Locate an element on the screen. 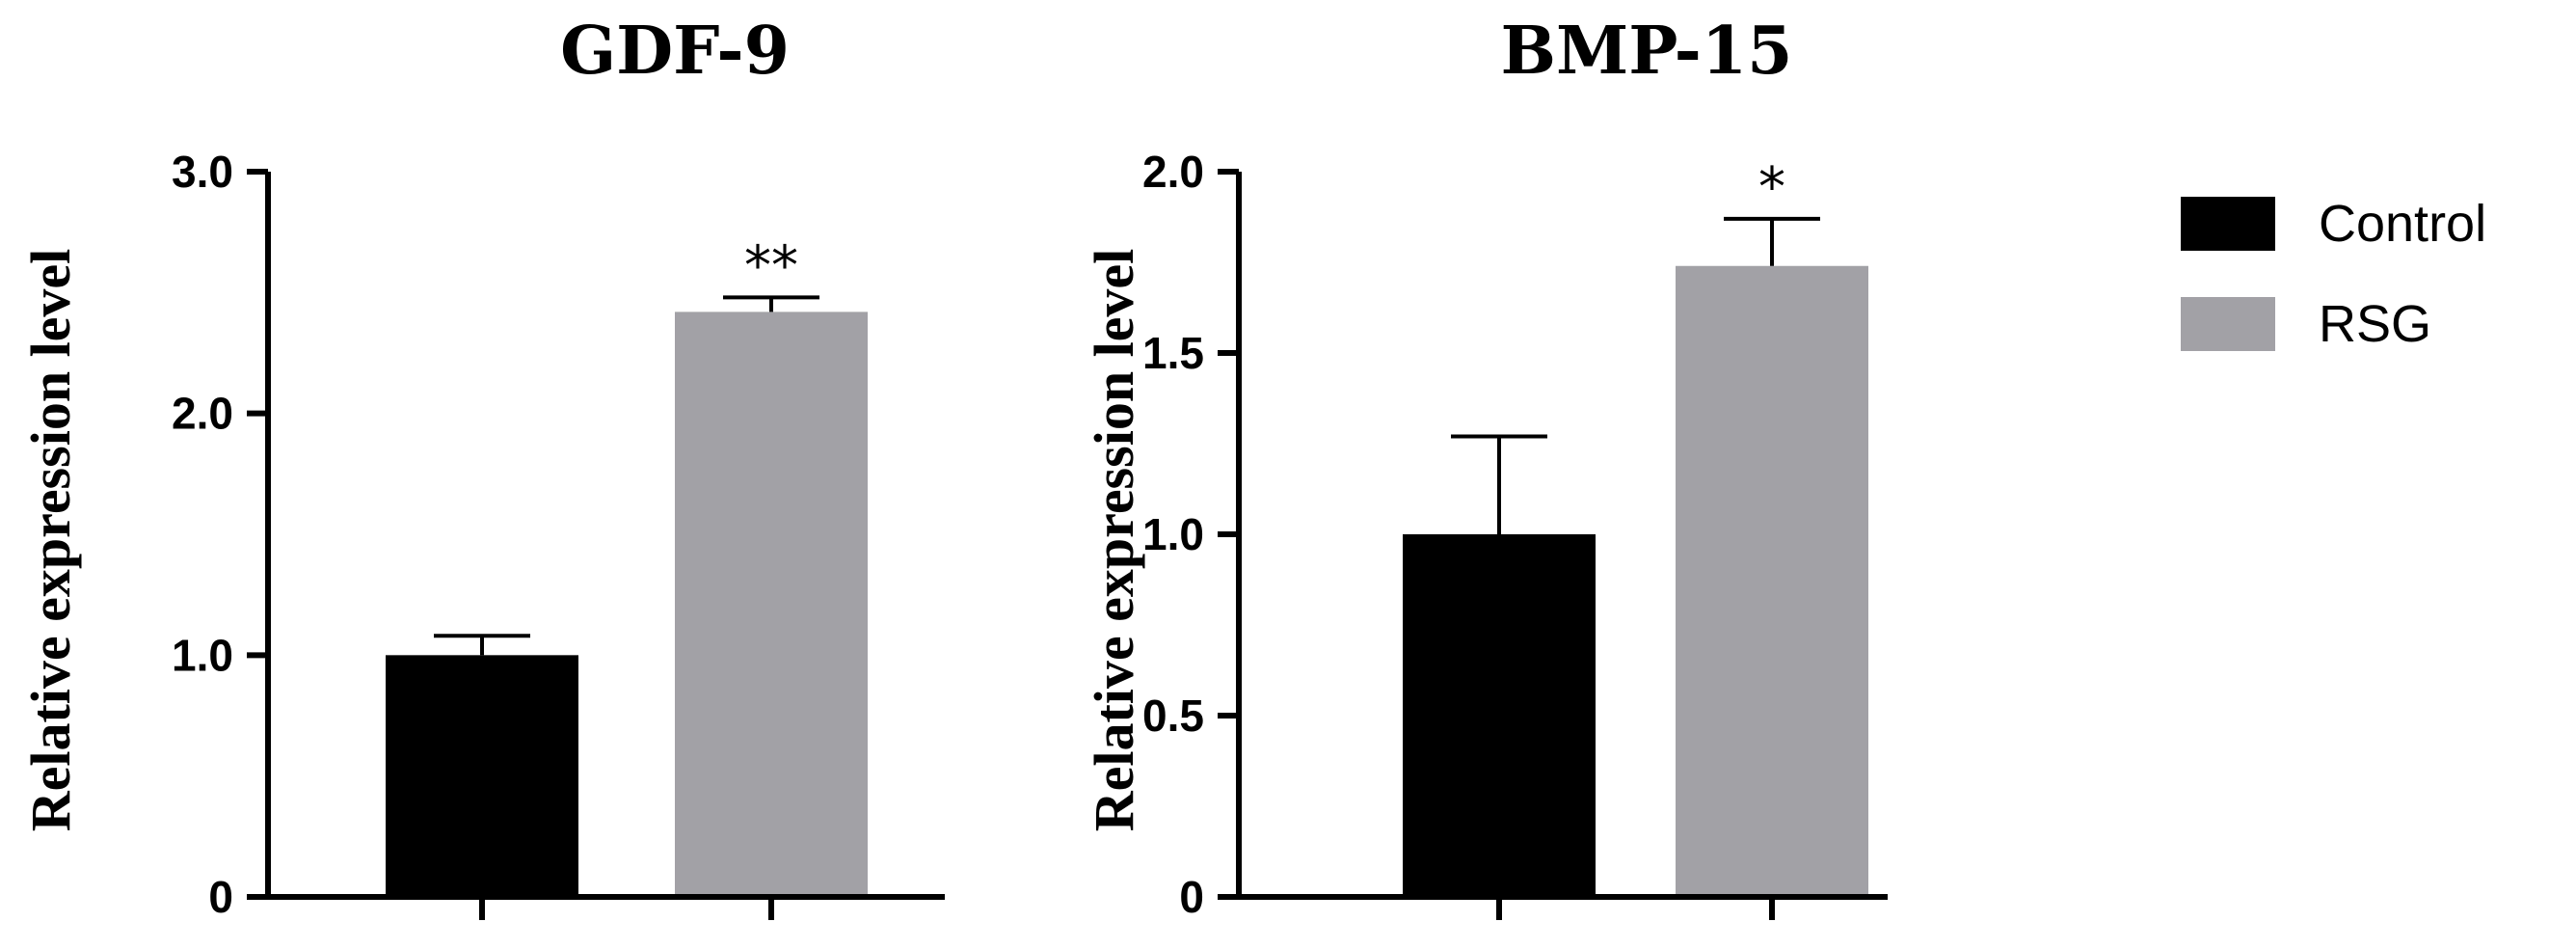 This screenshot has width=2576, height=949. y-axis-label-bmp15: Relative expression level is located at coordinates (1114, 541).